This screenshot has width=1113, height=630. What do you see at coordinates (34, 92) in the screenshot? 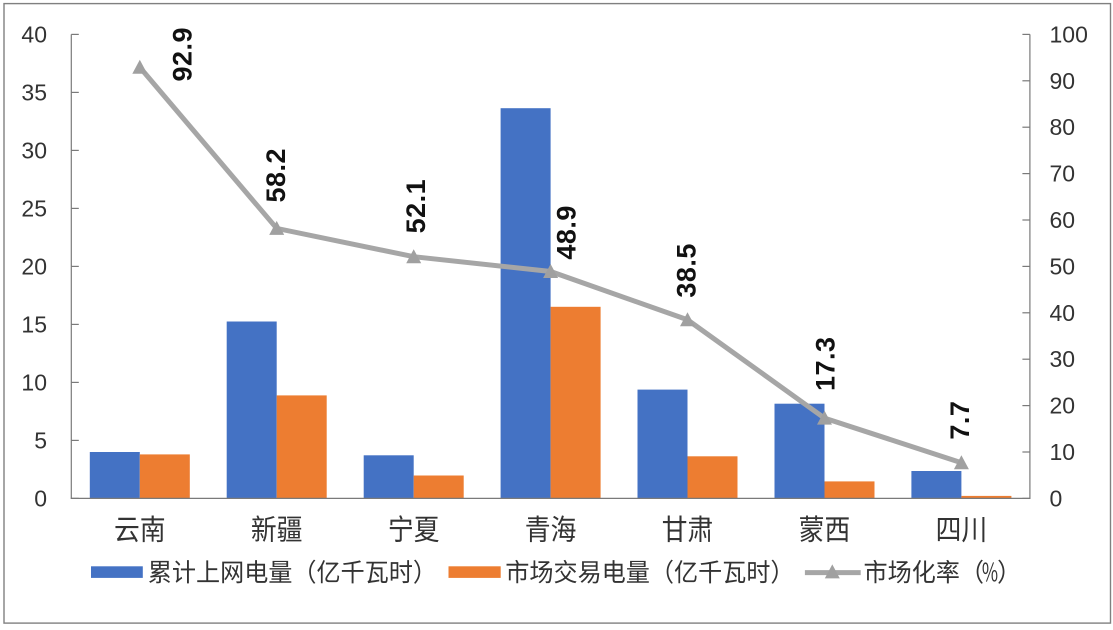
I see `svg-text: 35` at bounding box center [34, 92].